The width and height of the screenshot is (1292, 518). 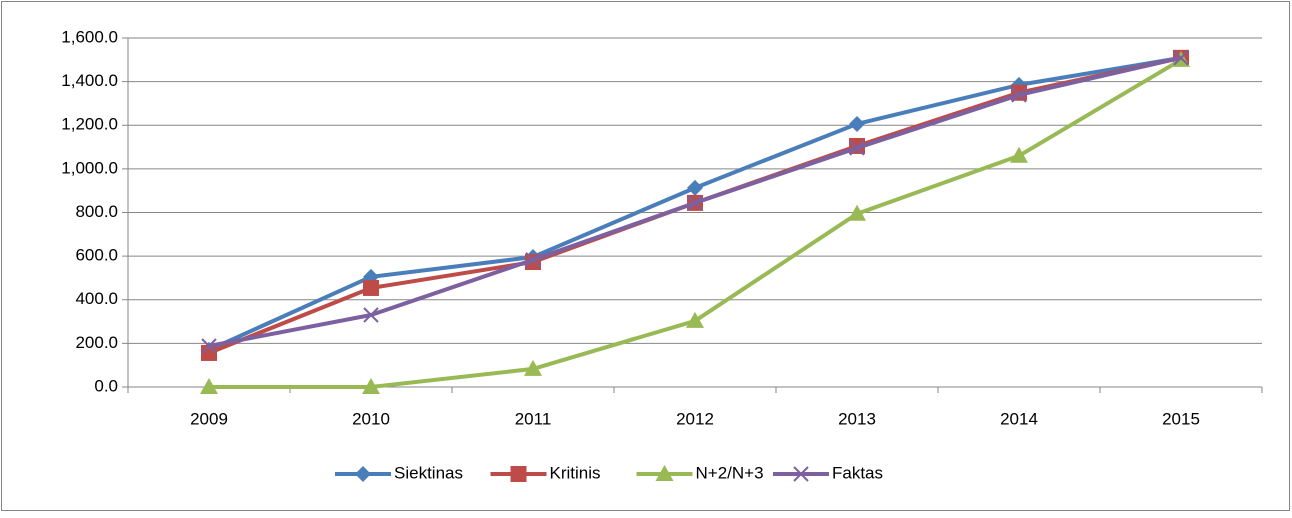 I want to click on x-tick-label: 2010, so click(x=371, y=418).